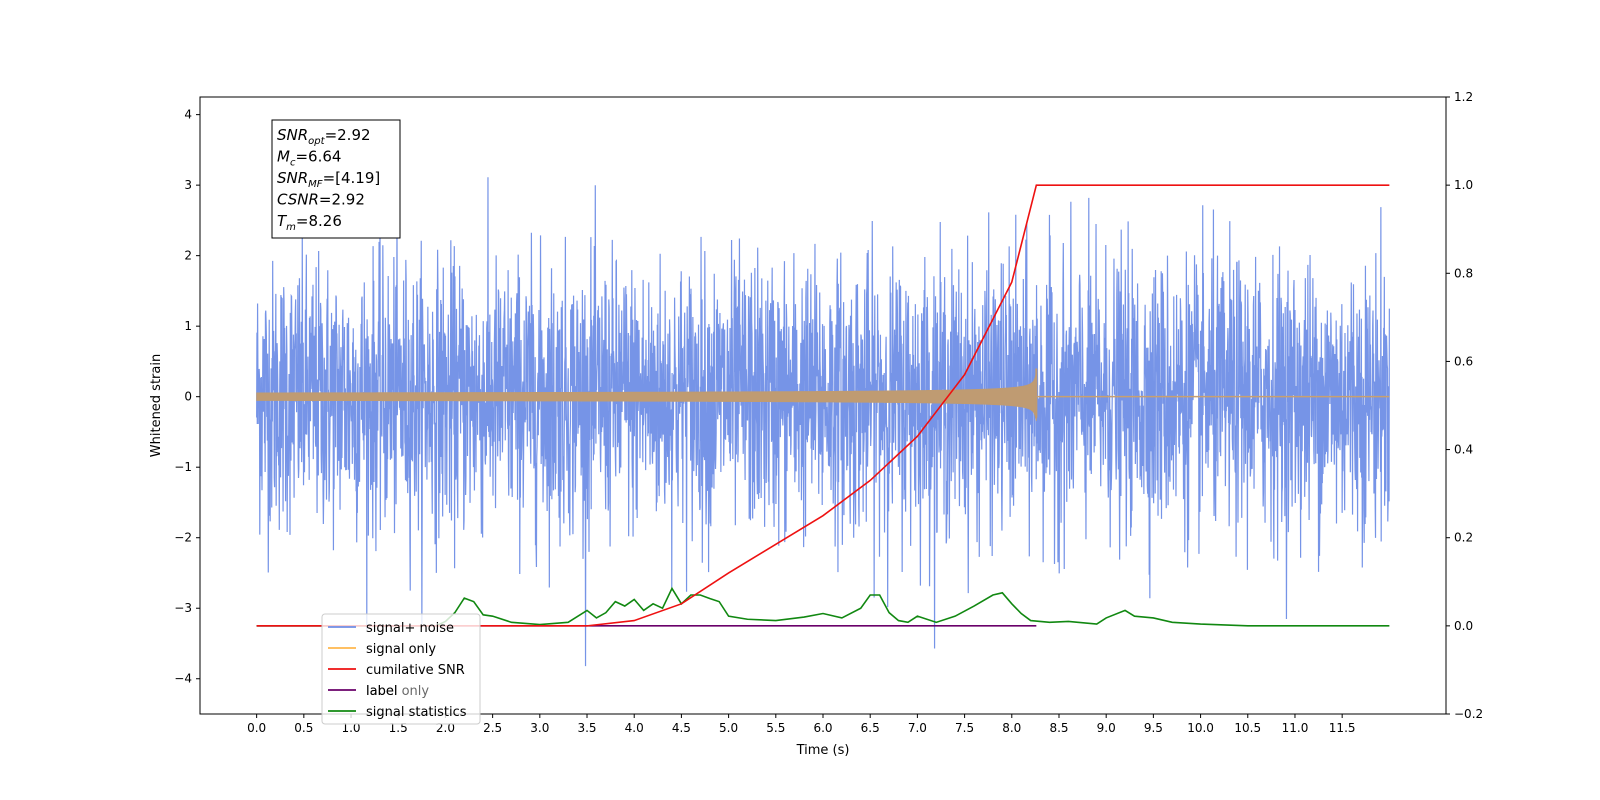  Describe the element at coordinates (917, 728) in the screenshot. I see `x-tick-label: 7.0` at that location.